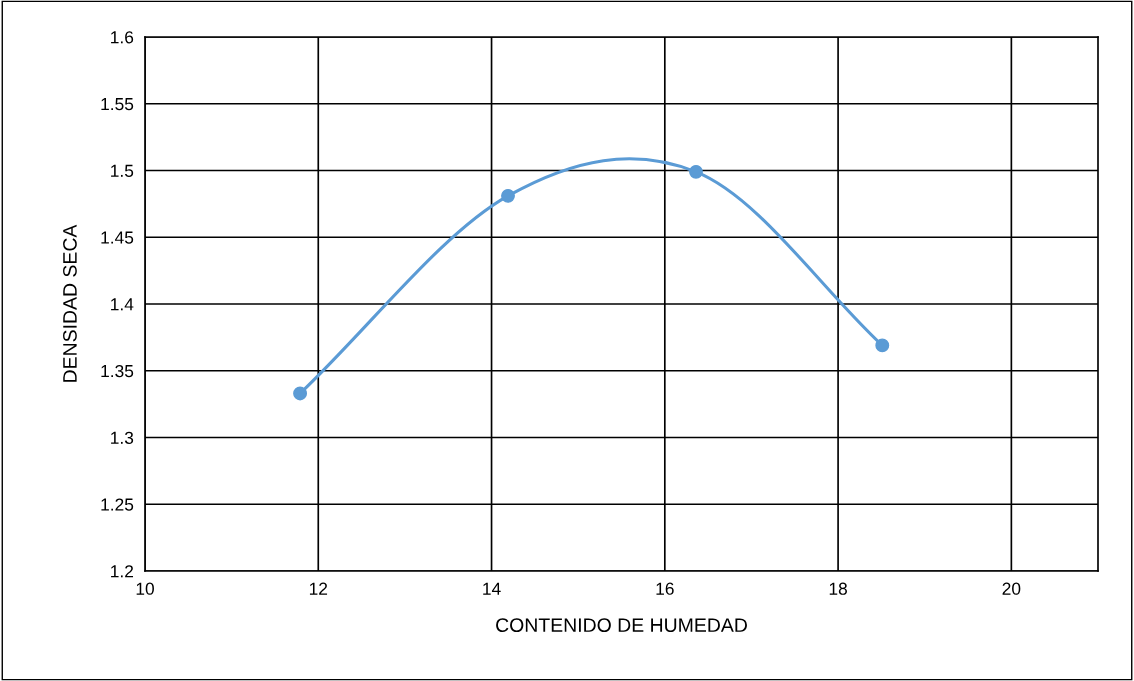 Image resolution: width=1134 pixels, height=681 pixels. What do you see at coordinates (621, 625) in the screenshot?
I see `x-axis-title: CONTENIDO DE HUMEDAD` at bounding box center [621, 625].